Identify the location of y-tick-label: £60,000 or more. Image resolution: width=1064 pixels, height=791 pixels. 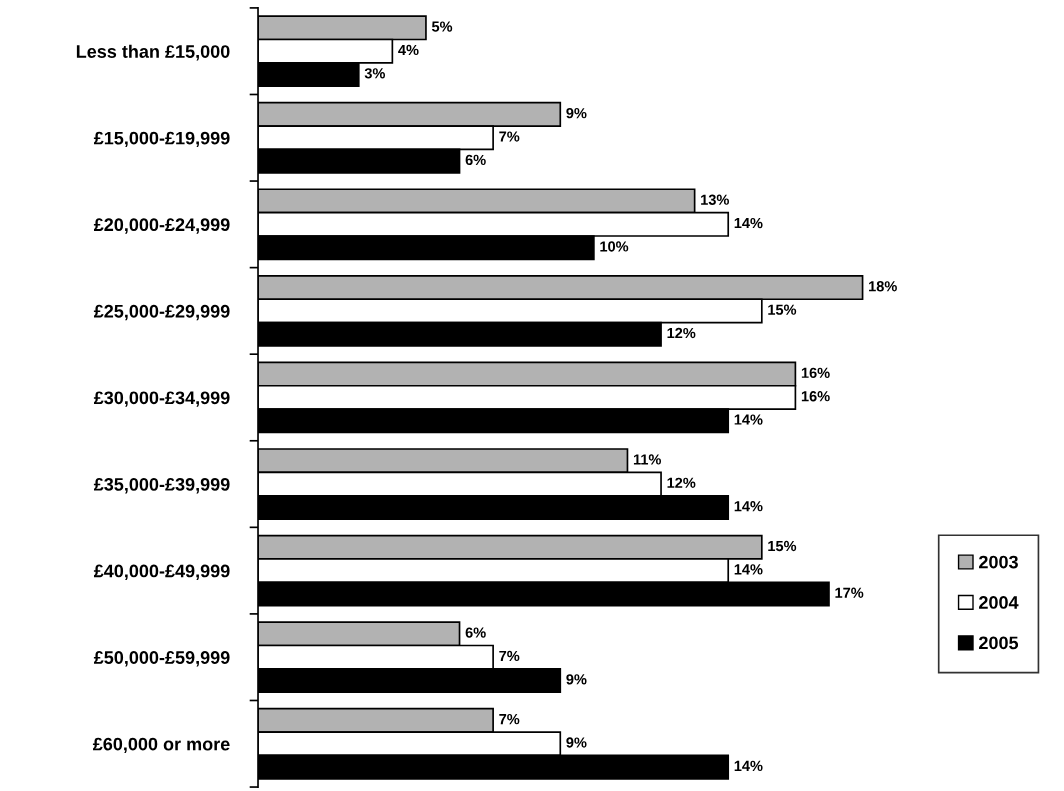
(161, 745).